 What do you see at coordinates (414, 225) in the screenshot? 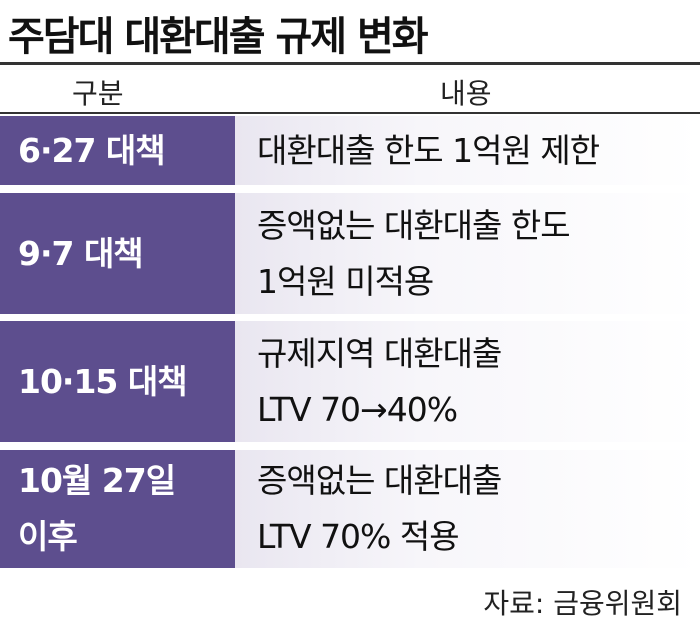
I see `content-line: 증액없는 대환대출 한도` at bounding box center [414, 225].